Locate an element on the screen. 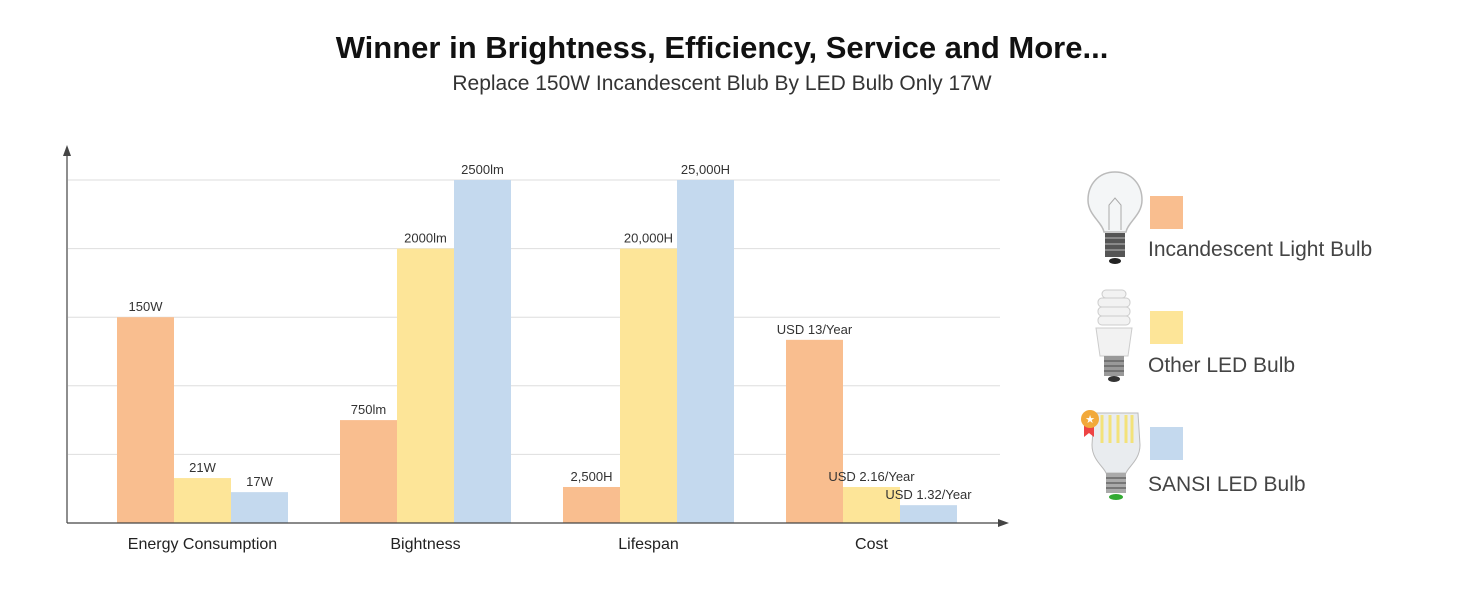 This screenshot has width=1464, height=600. legend-item-incandescent: Incandescent Light Bulb is located at coordinates (1260, 225).